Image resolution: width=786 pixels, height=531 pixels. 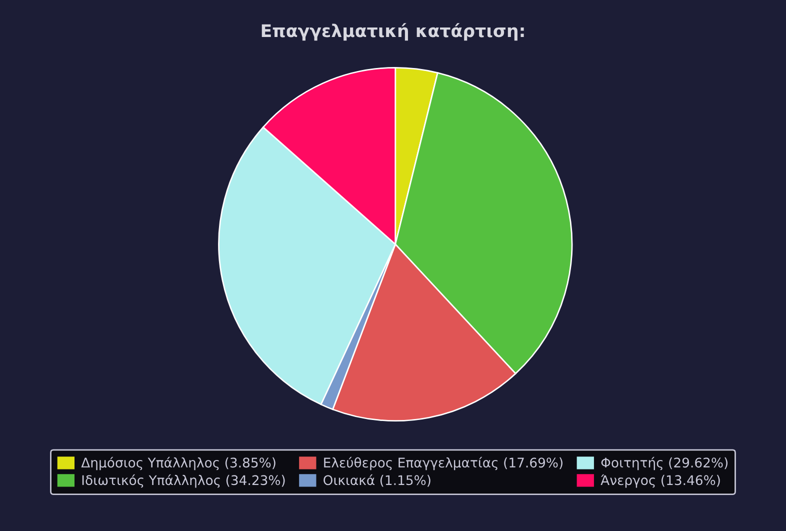 I want to click on legend-label: Δημόσιος Υπάλληλος (3.85%), so click(x=178, y=463).